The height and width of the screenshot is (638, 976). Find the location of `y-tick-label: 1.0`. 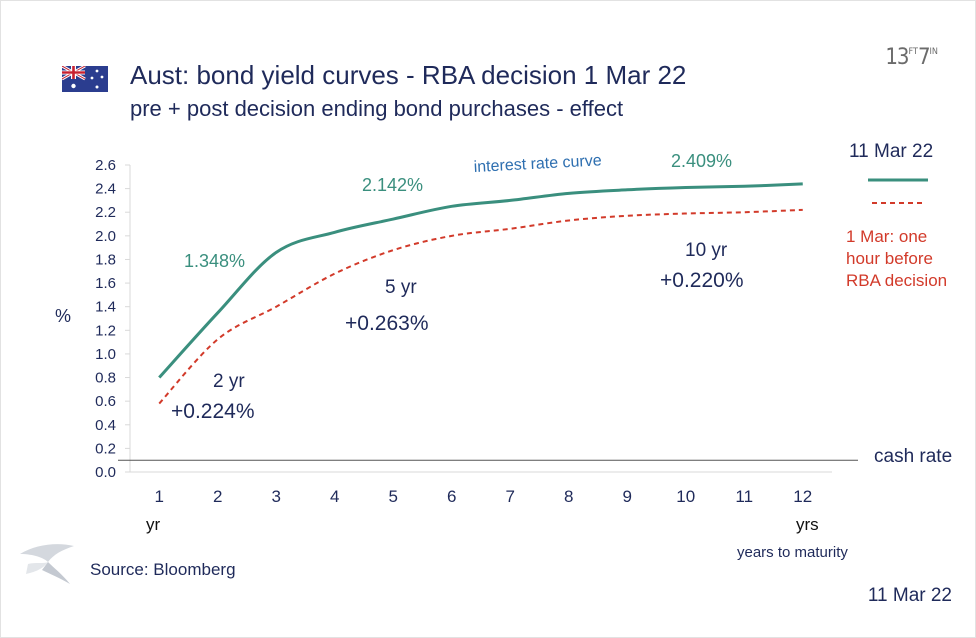

y-tick-label: 1.0 is located at coordinates (105, 354).